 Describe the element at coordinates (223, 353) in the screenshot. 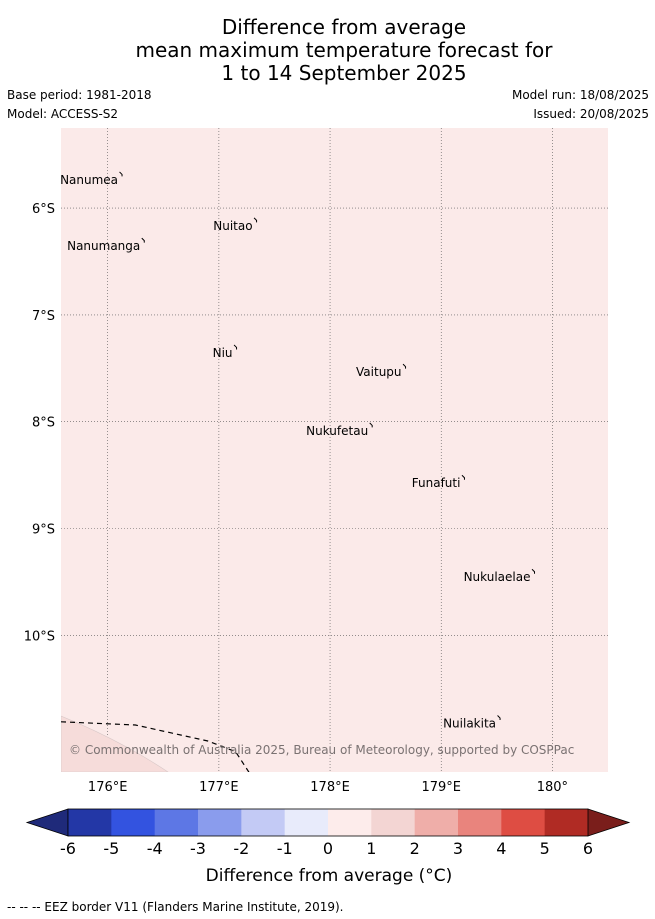

I see `island-label: Niu` at that location.